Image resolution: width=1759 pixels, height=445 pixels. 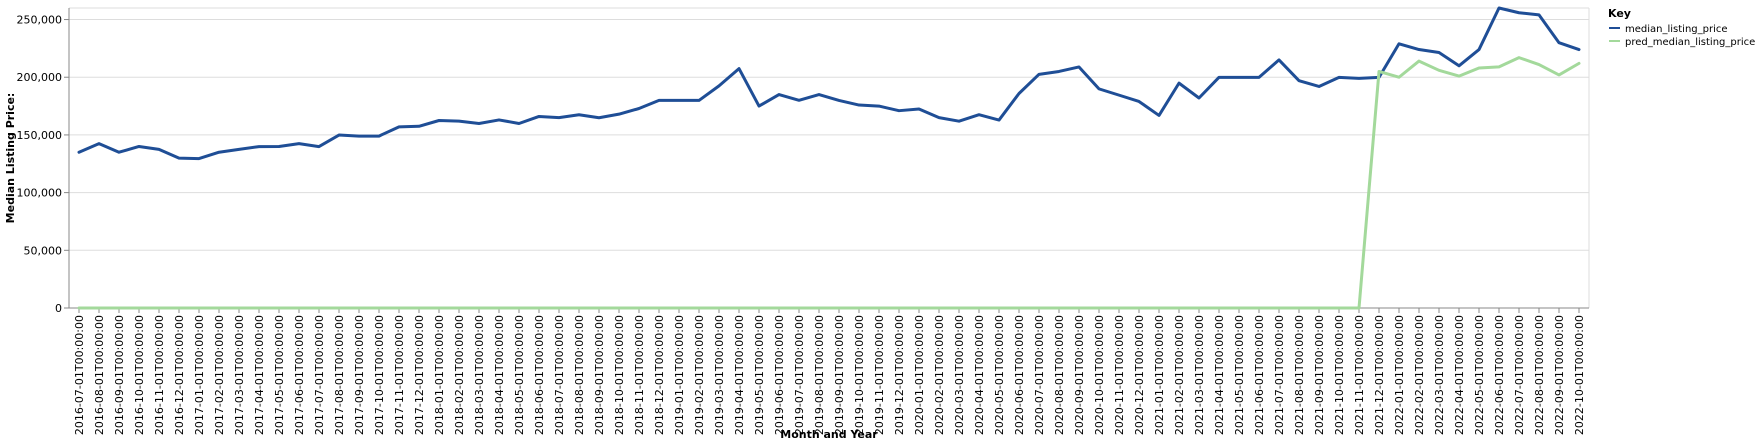 What do you see at coordinates (1299, 375) in the screenshot?
I see `x-tick-label: 2021-08-01T00:00:00` at bounding box center [1299, 375].